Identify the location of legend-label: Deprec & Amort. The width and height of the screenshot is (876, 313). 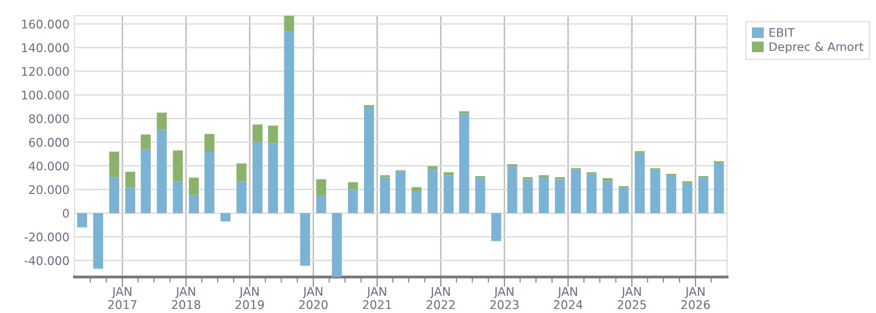
(817, 48).